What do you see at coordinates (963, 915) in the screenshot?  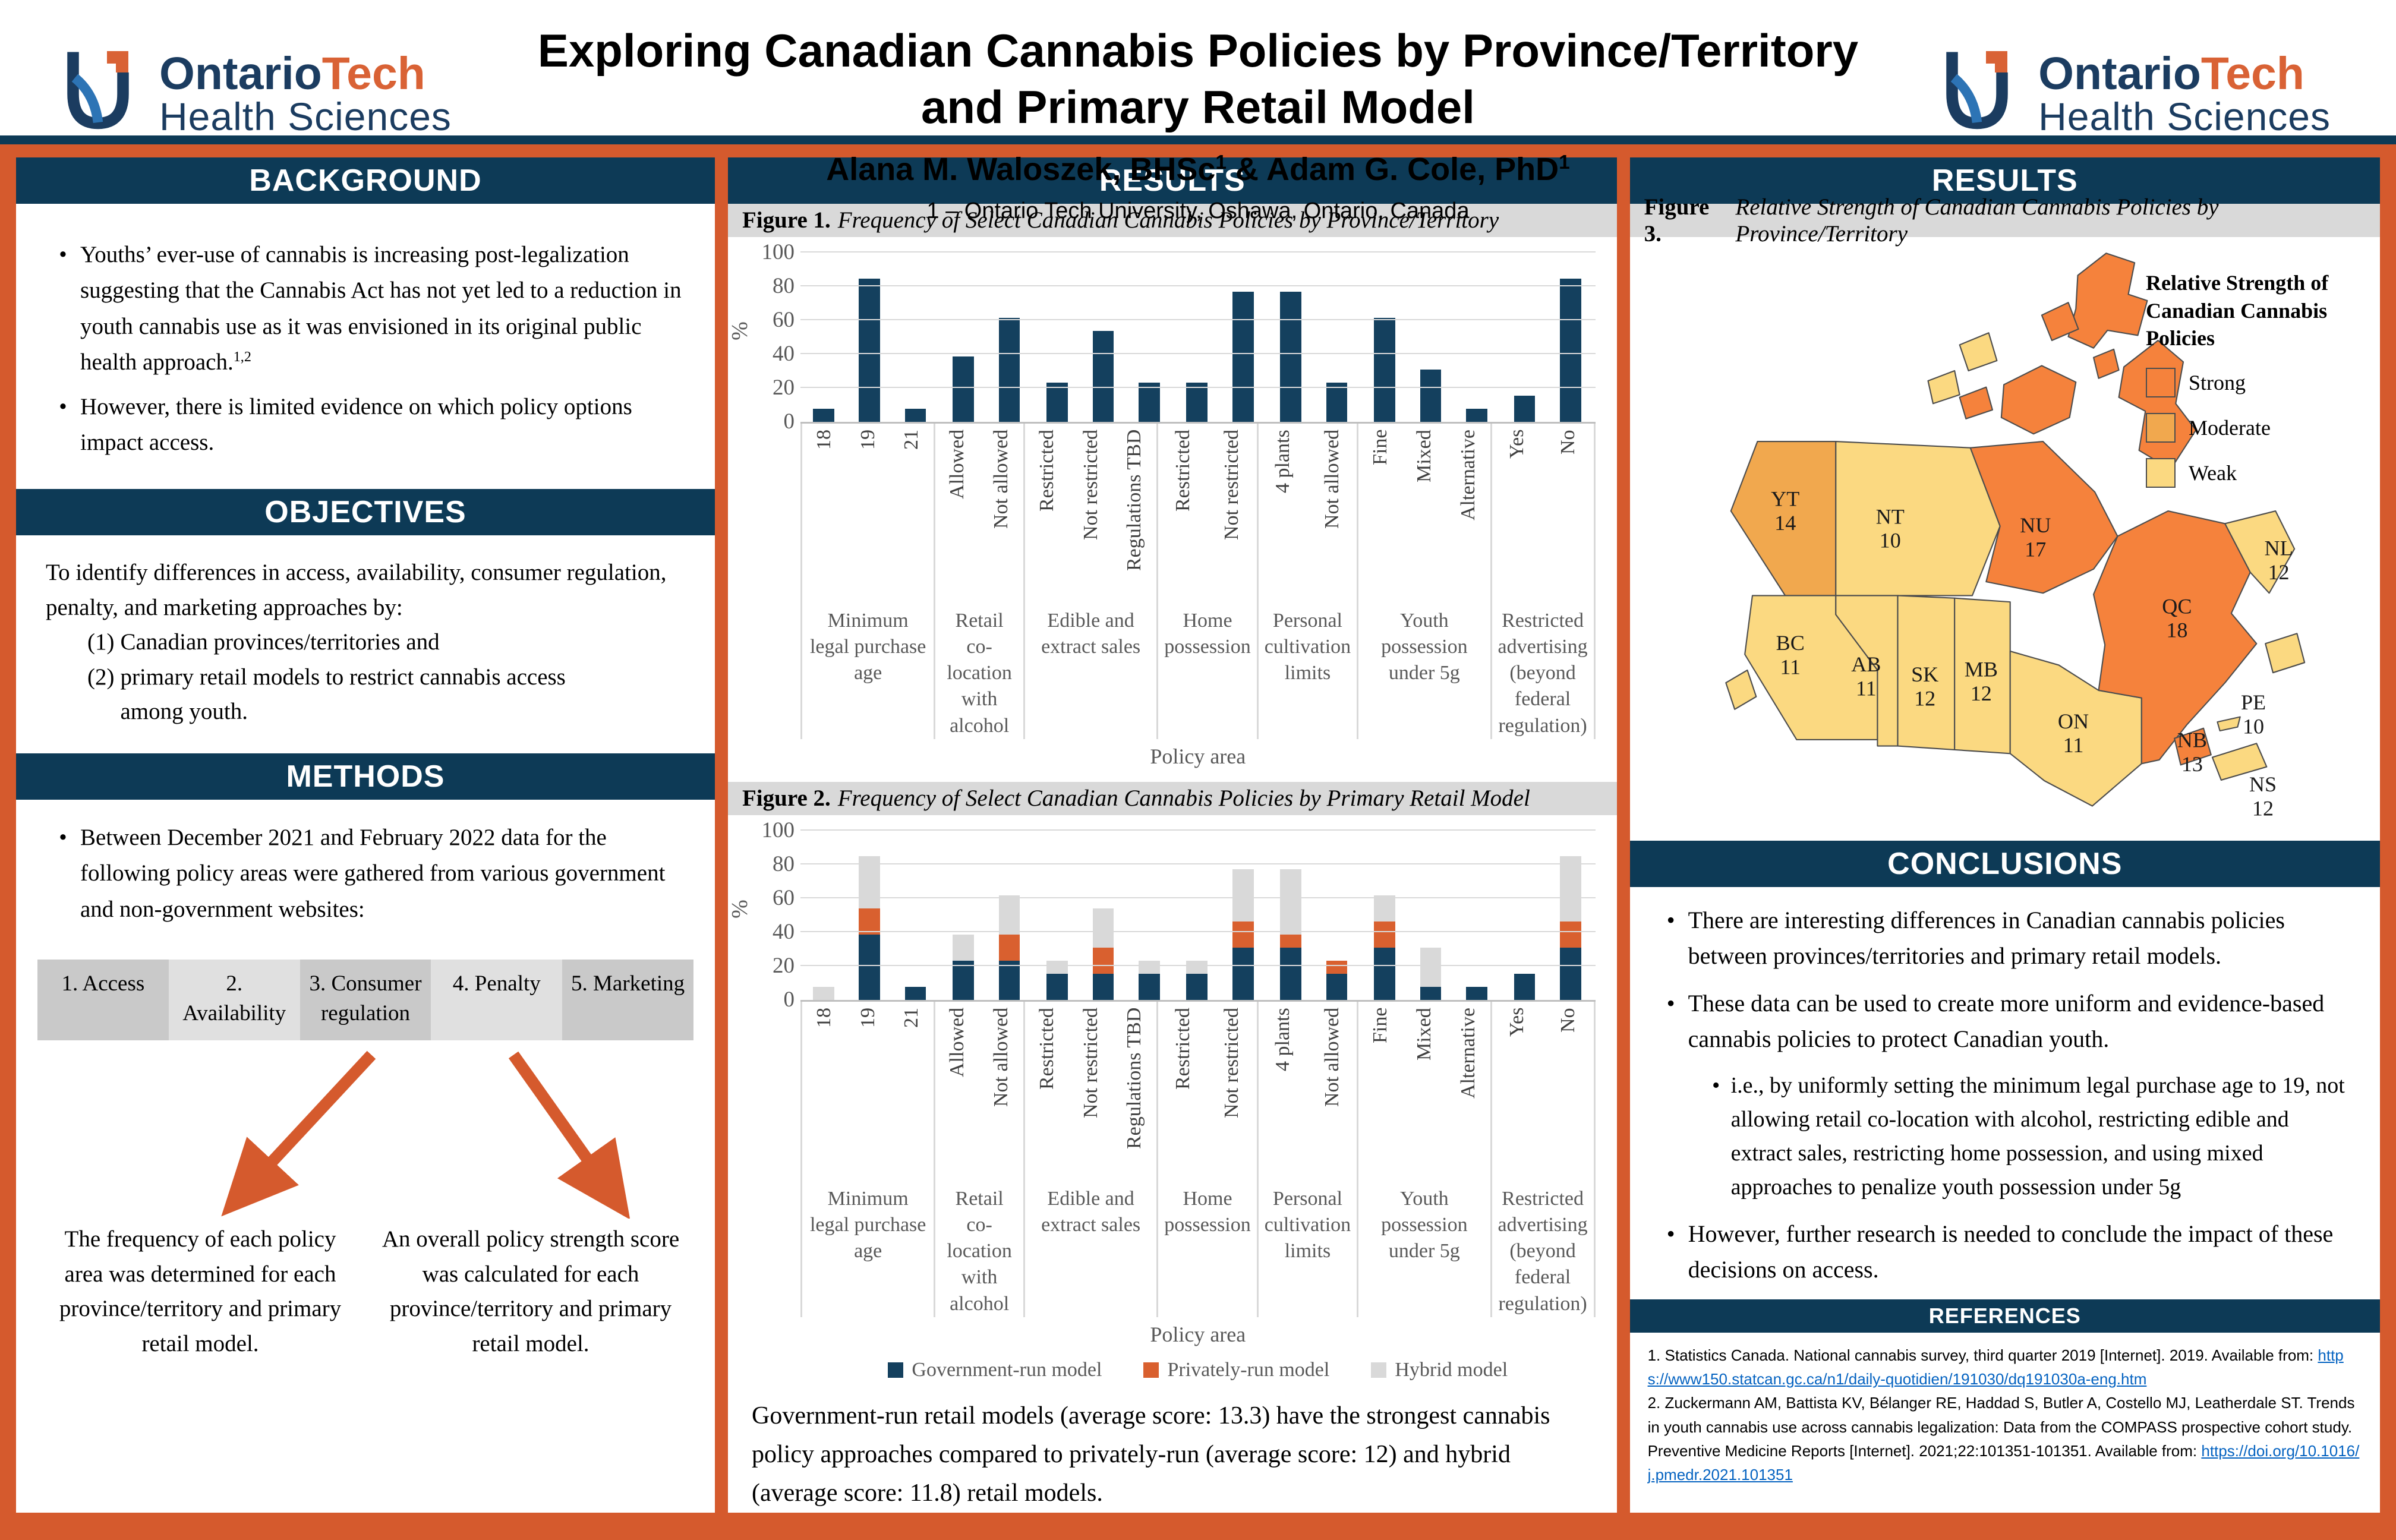 I see `bar-allowed` at bounding box center [963, 915].